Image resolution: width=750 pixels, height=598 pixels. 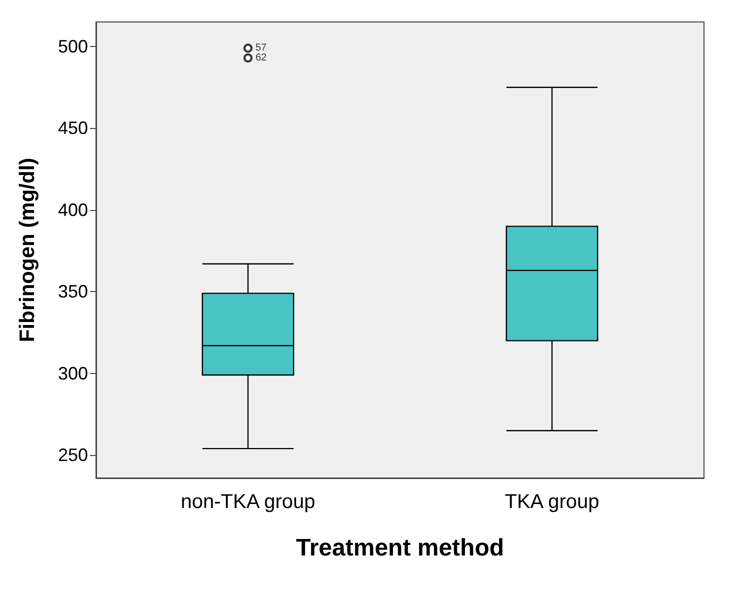 What do you see at coordinates (552, 502) in the screenshot?
I see `x-tick-label: TKA group` at bounding box center [552, 502].